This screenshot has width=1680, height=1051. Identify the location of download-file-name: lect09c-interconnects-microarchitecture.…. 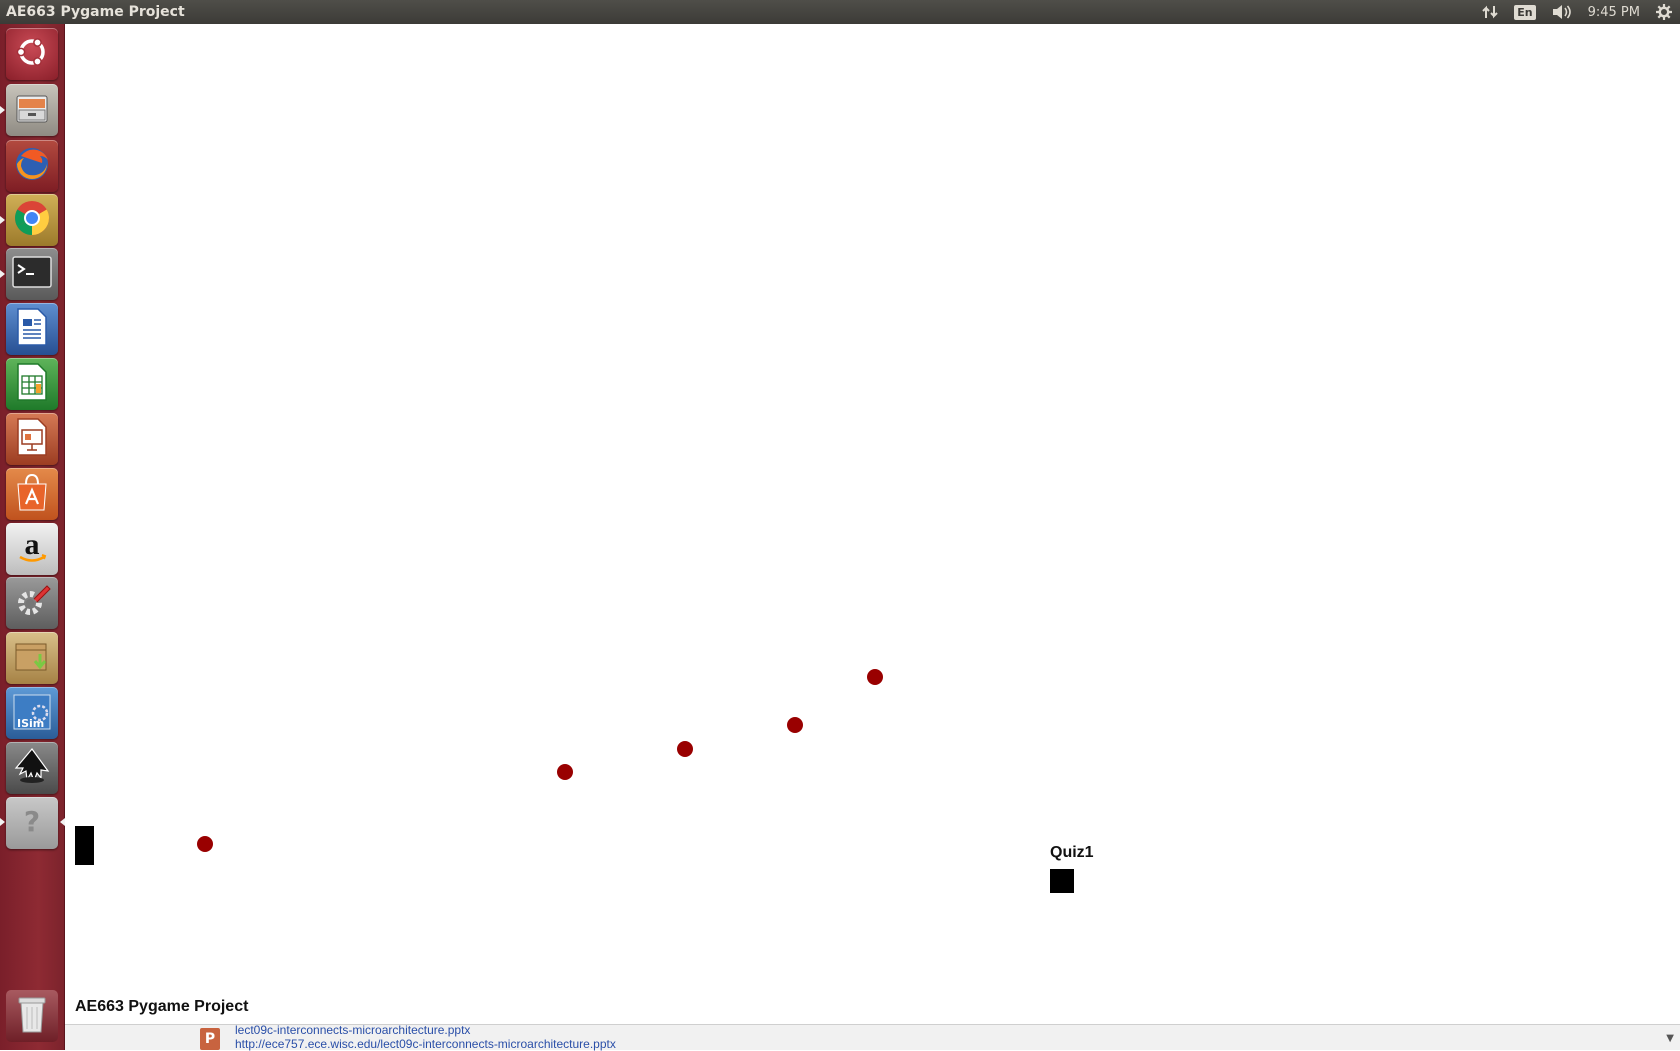
(353, 1030).